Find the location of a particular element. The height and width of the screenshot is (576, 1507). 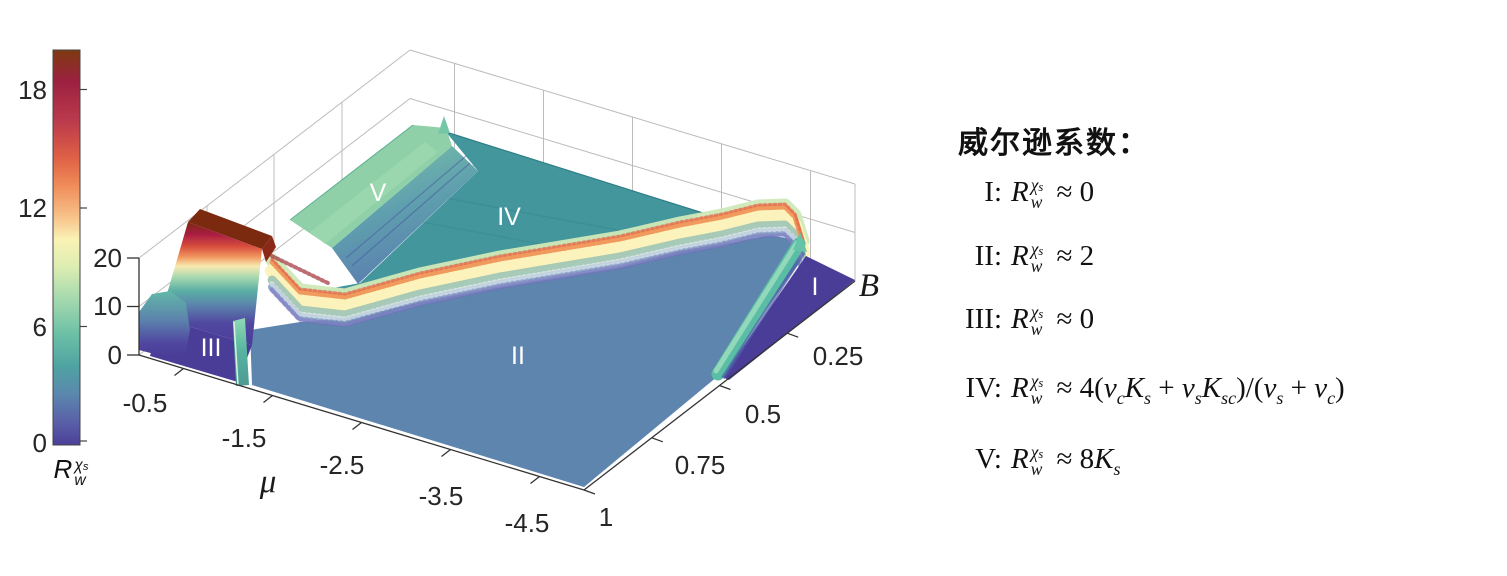

legend-line-number: IV: is located at coordinates (983, 388).